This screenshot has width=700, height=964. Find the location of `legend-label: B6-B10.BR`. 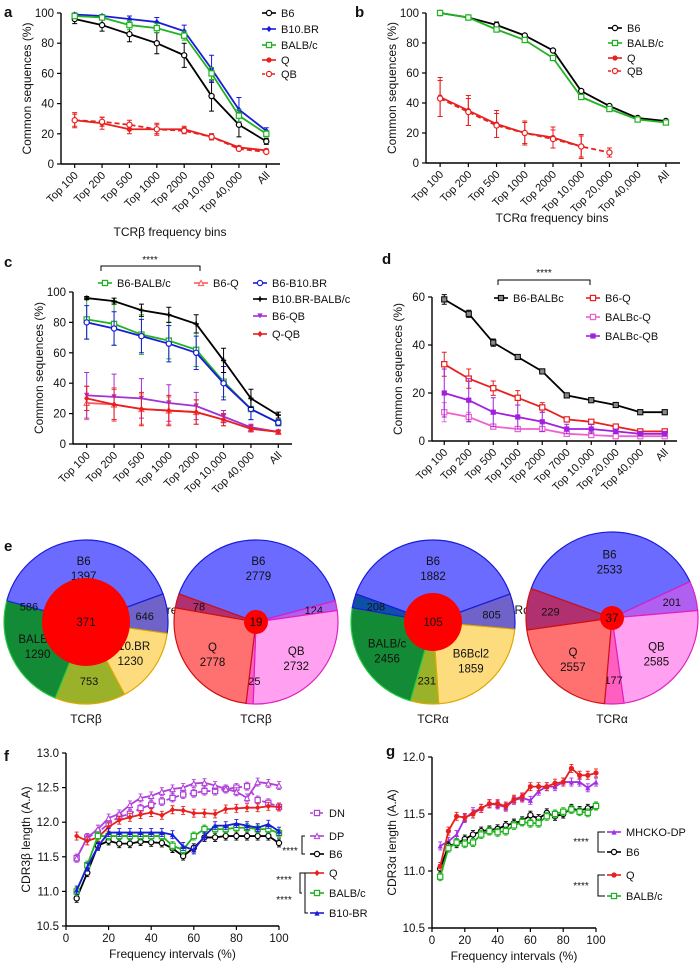

legend-label: B6-B10.BR is located at coordinates (299, 284).